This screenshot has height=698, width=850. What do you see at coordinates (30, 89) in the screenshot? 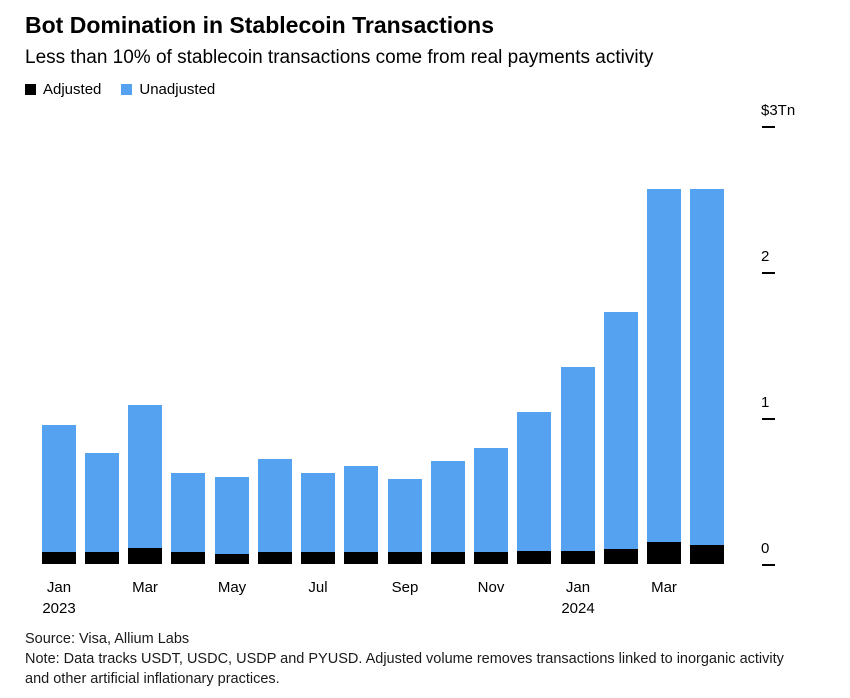
I see `adjusted-swatch-icon` at bounding box center [30, 89].